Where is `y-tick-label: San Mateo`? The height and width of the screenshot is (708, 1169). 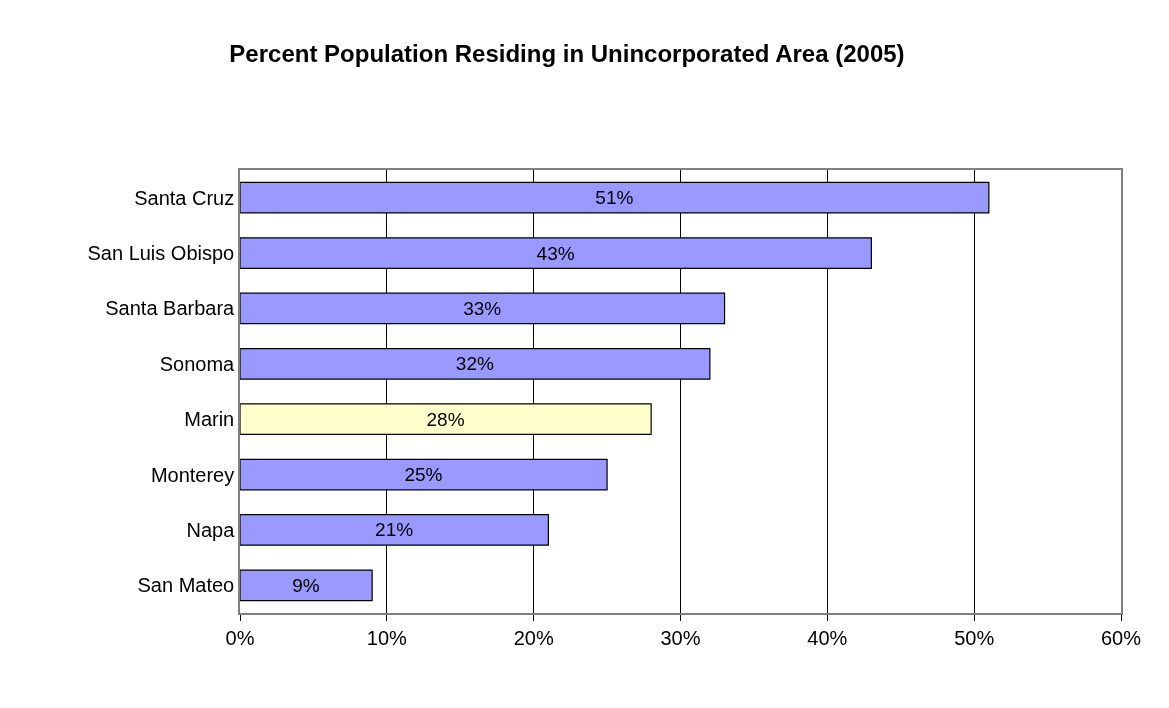 y-tick-label: San Mateo is located at coordinates (186, 585).